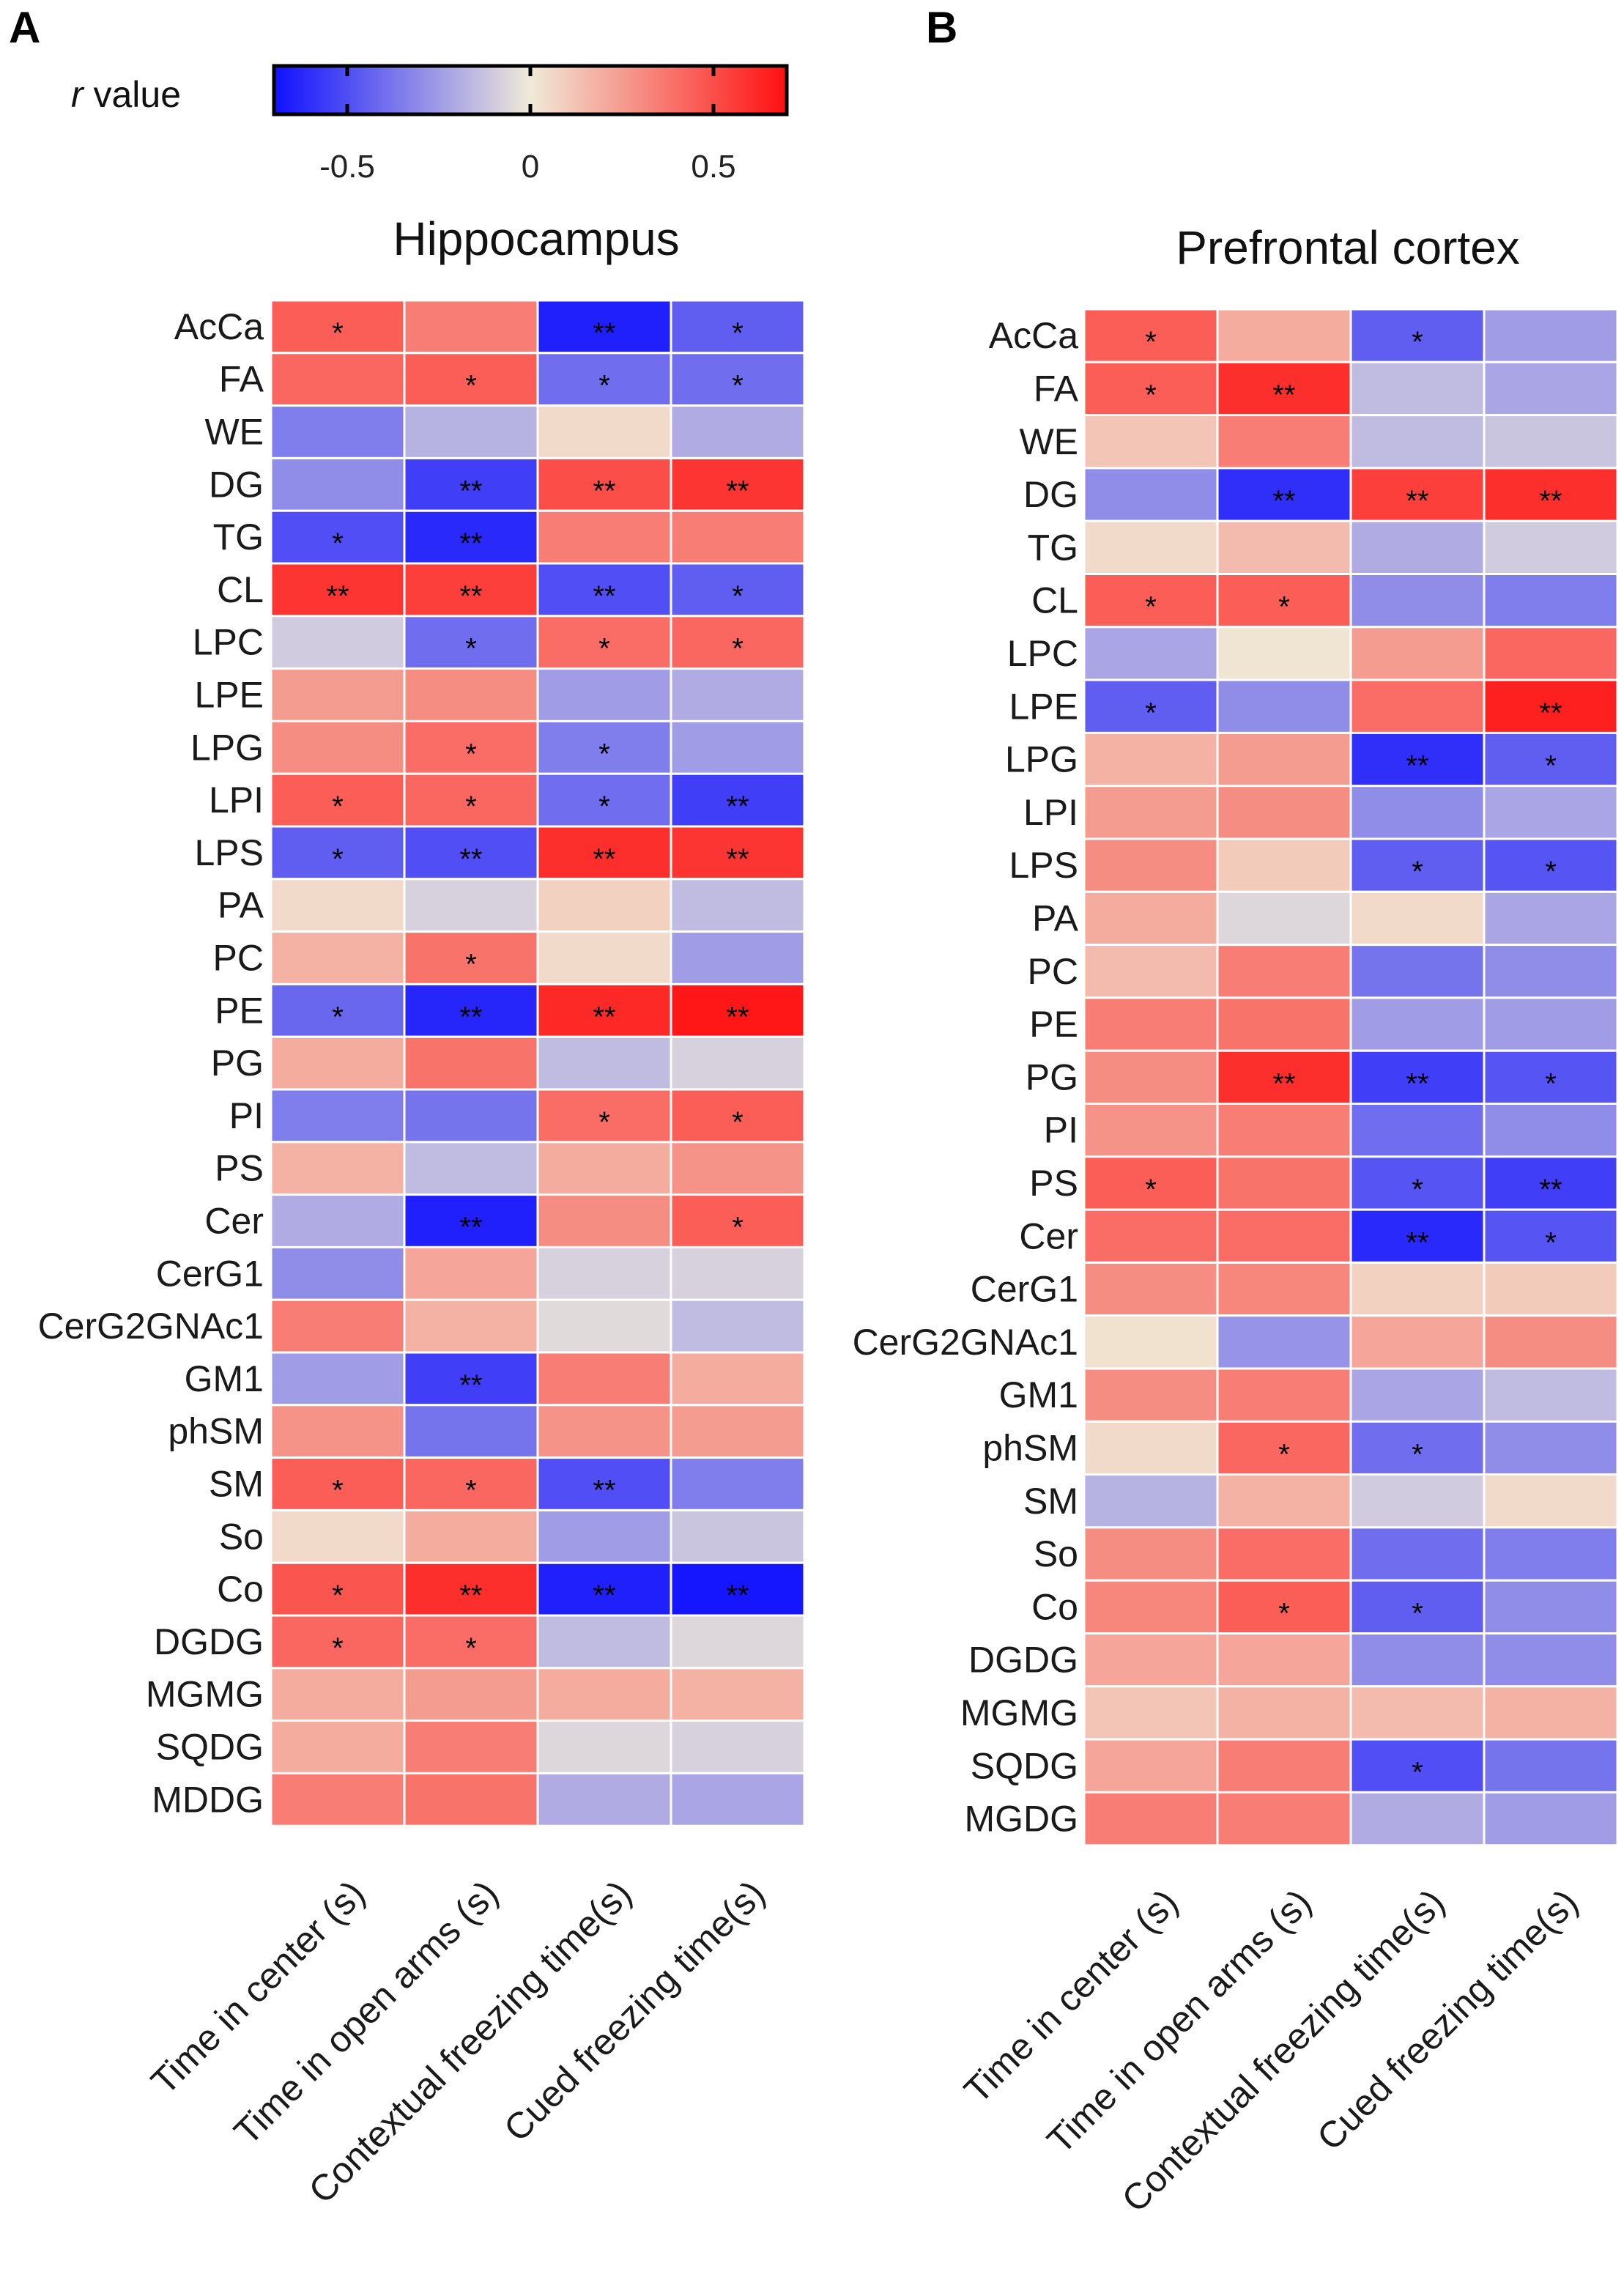 This screenshot has width=1624, height=2288. What do you see at coordinates (219, 326) in the screenshot?
I see `row-label: AcCa` at bounding box center [219, 326].